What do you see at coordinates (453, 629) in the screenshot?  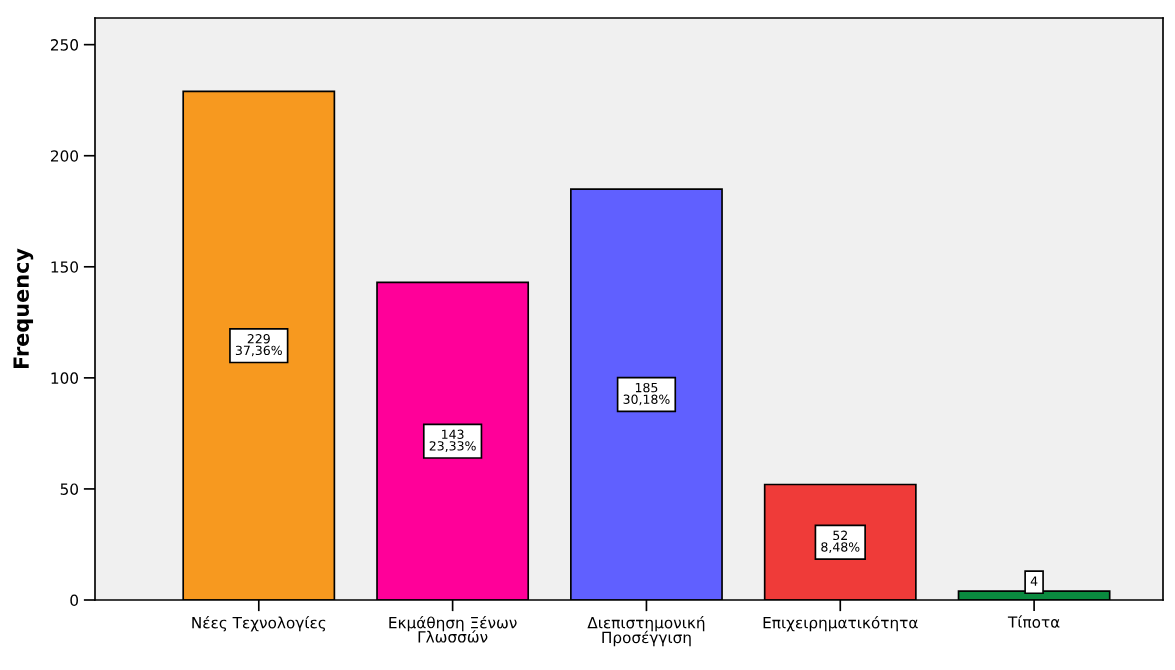 I see `x-tick-label: Εκμάθηση Ξένων Γλωσσών` at bounding box center [453, 629].